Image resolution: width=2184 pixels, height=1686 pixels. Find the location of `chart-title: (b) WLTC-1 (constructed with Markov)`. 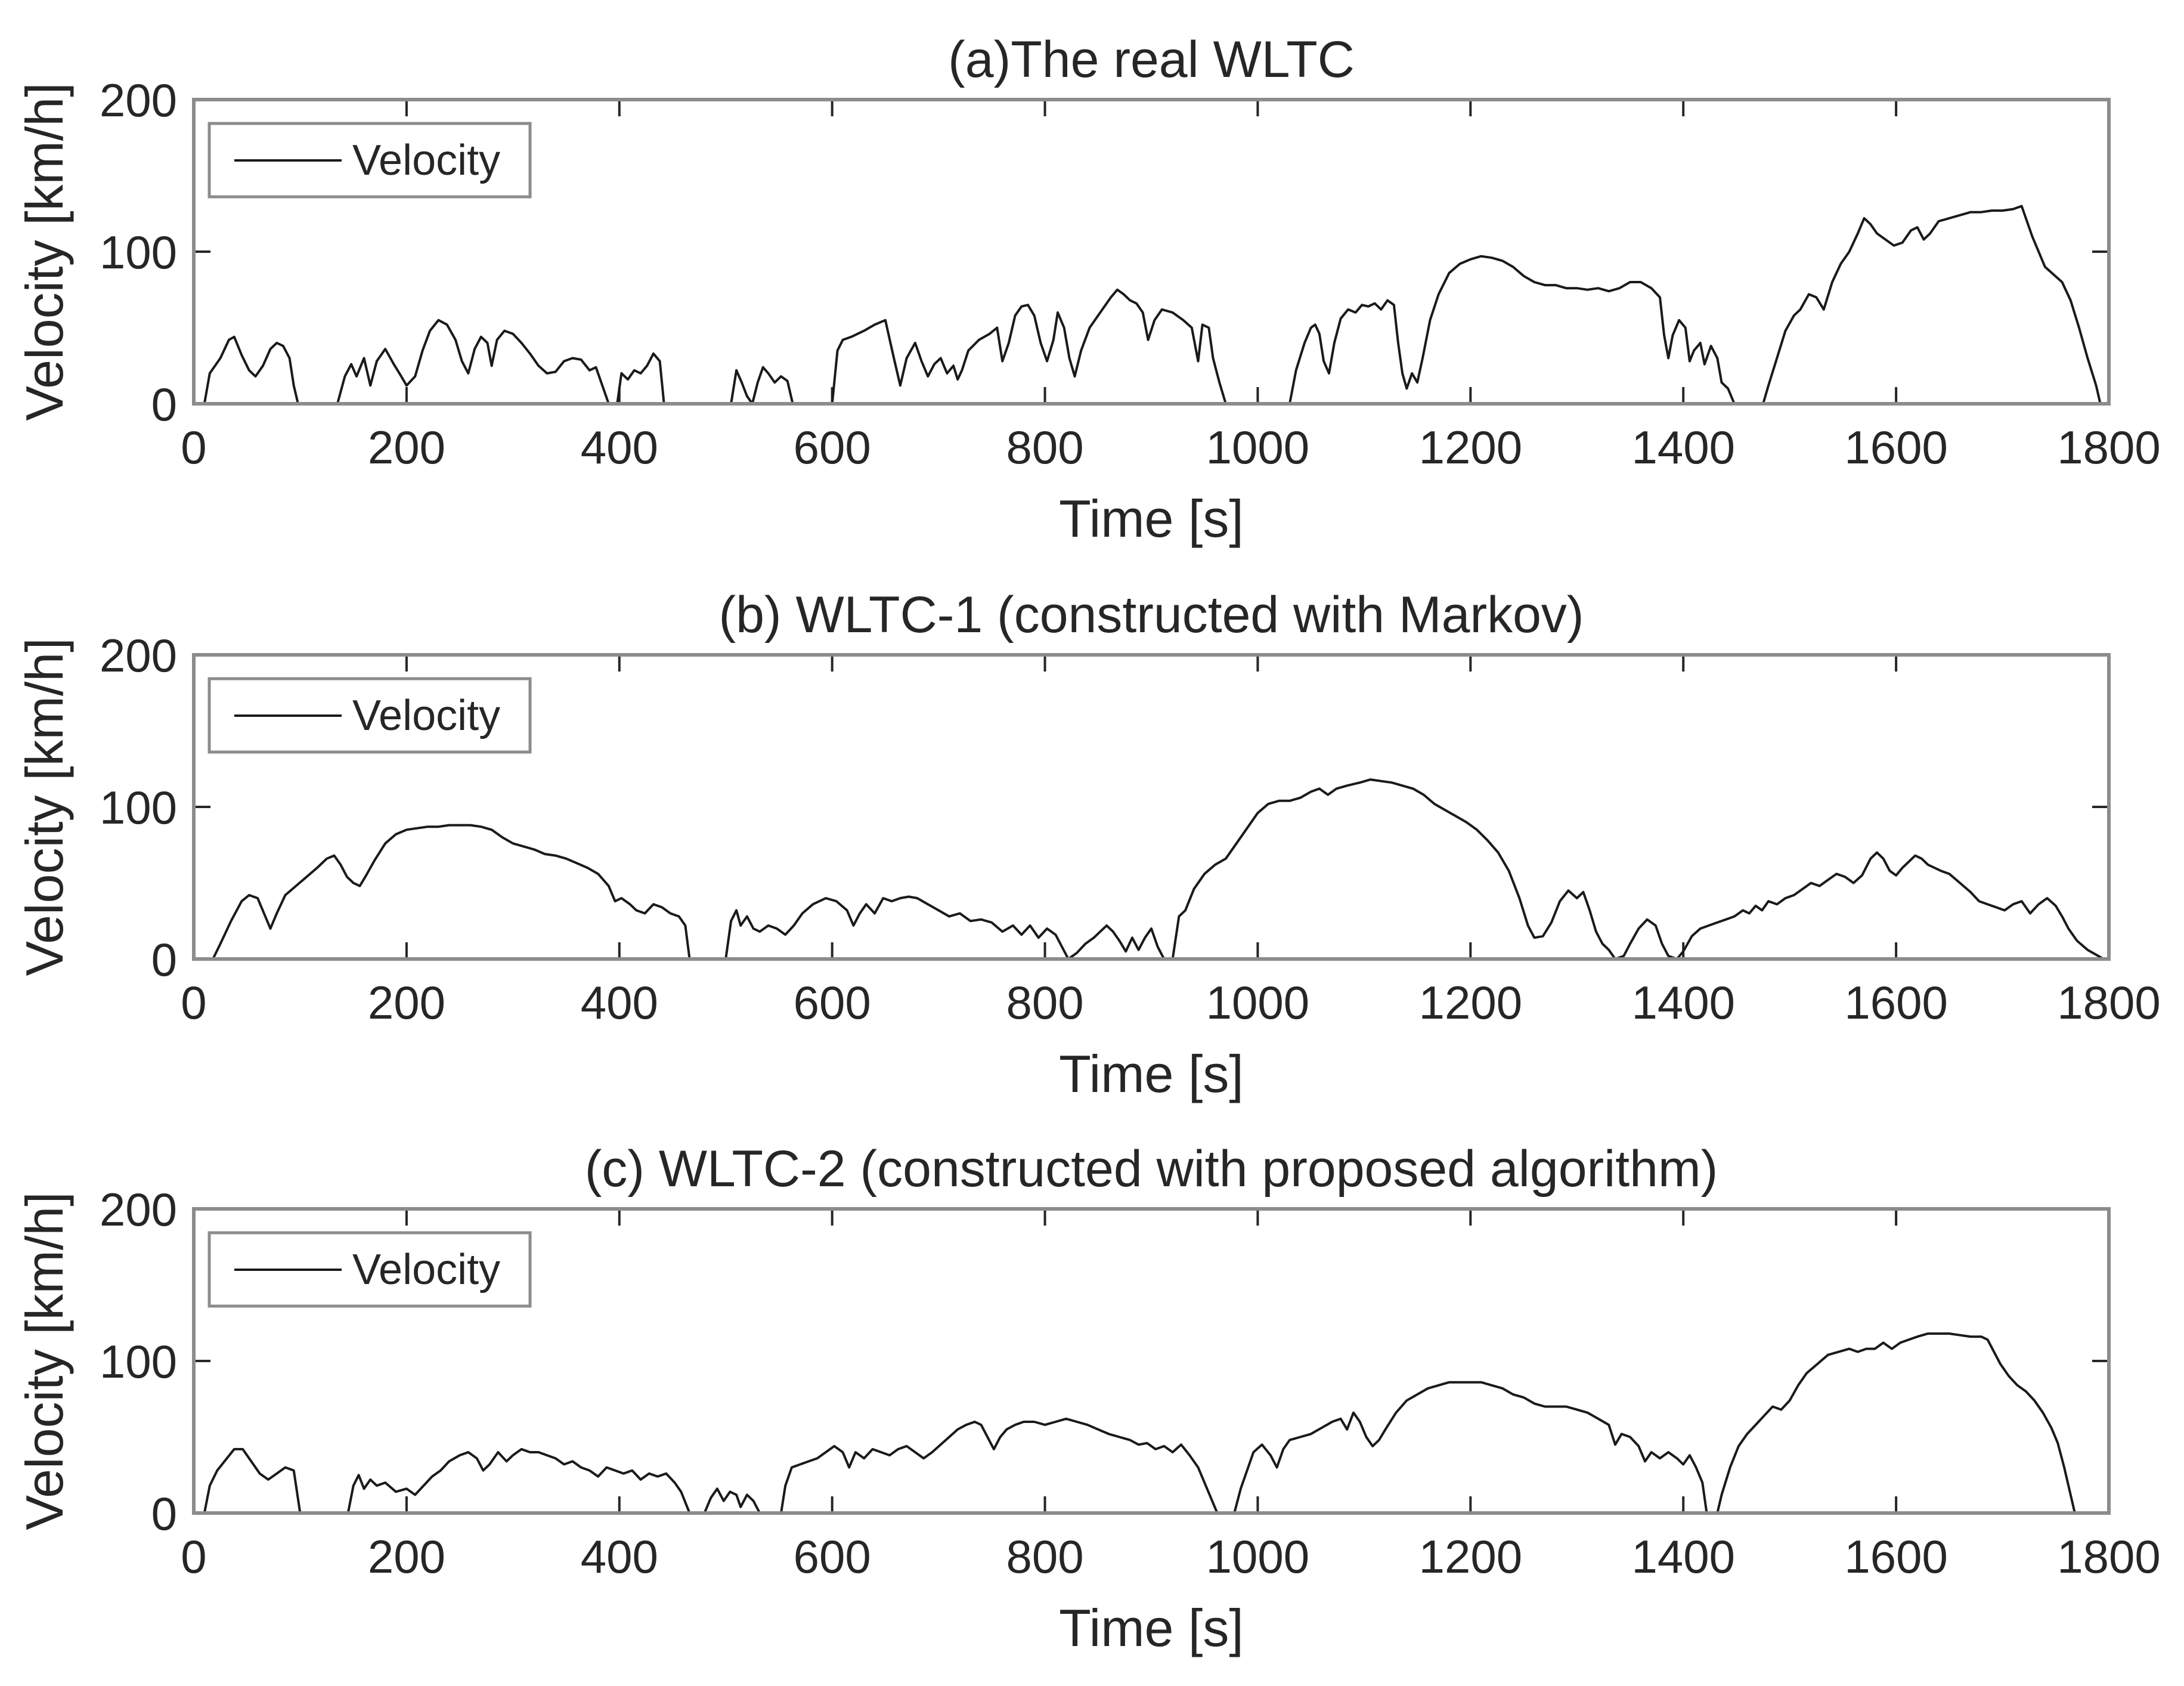

chart-title: (b) WLTC-1 (constructed with Markov) is located at coordinates (1151, 615).